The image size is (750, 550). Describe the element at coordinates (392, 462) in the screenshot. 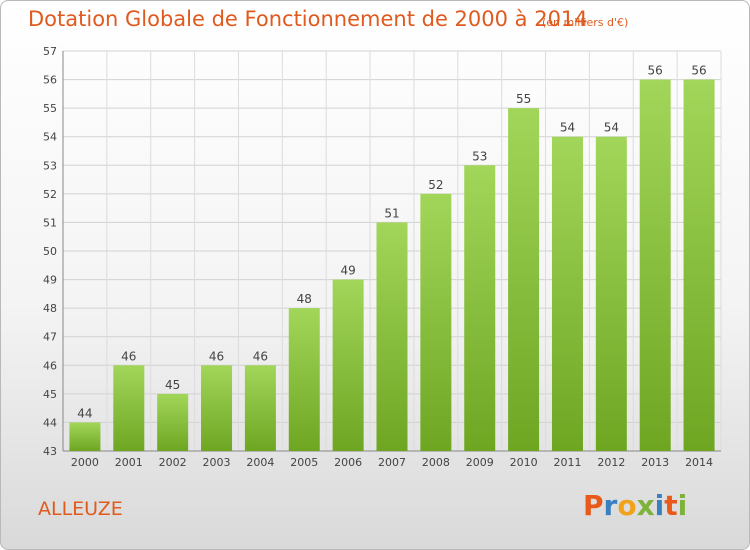

I see `x-tick-label: 2007` at that location.